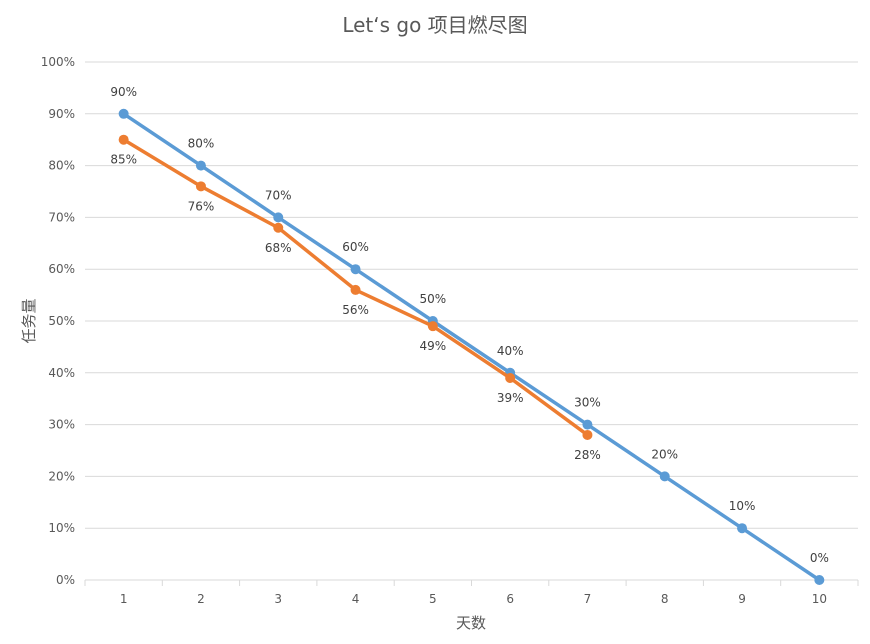  I want to click on data-label: 60%, so click(355, 247).